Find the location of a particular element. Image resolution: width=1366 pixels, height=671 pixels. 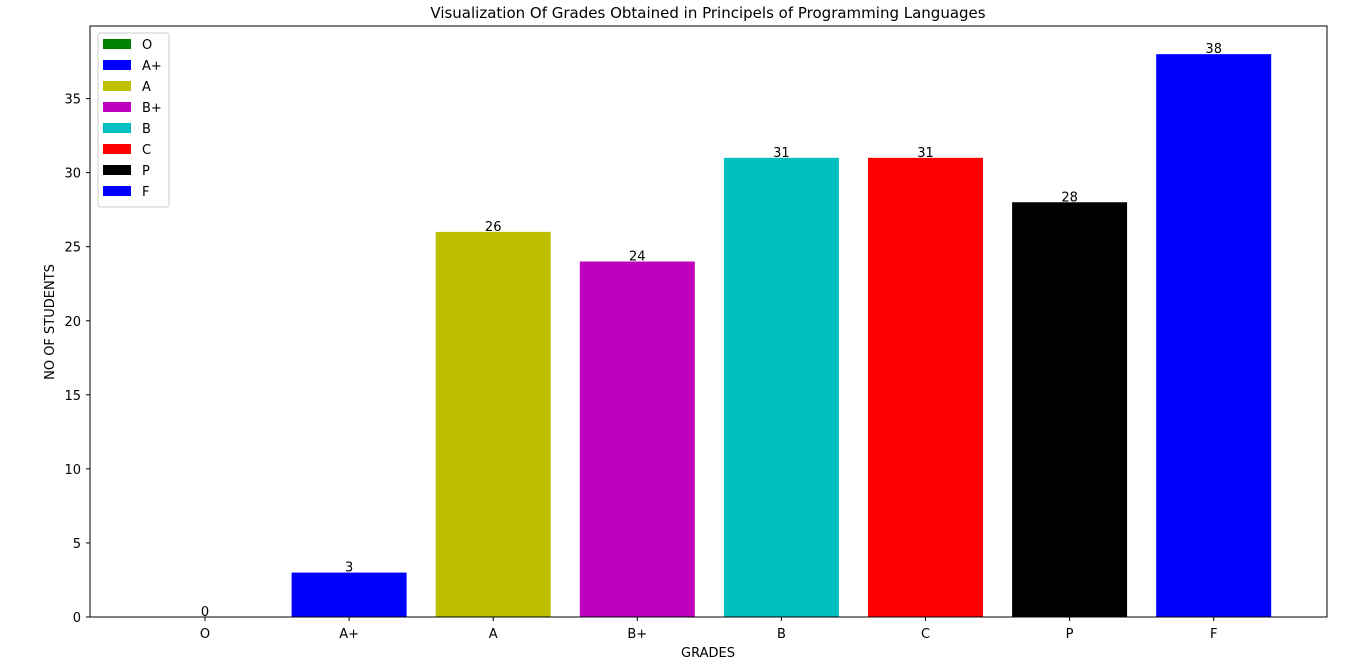

bar-b is located at coordinates (781, 387).